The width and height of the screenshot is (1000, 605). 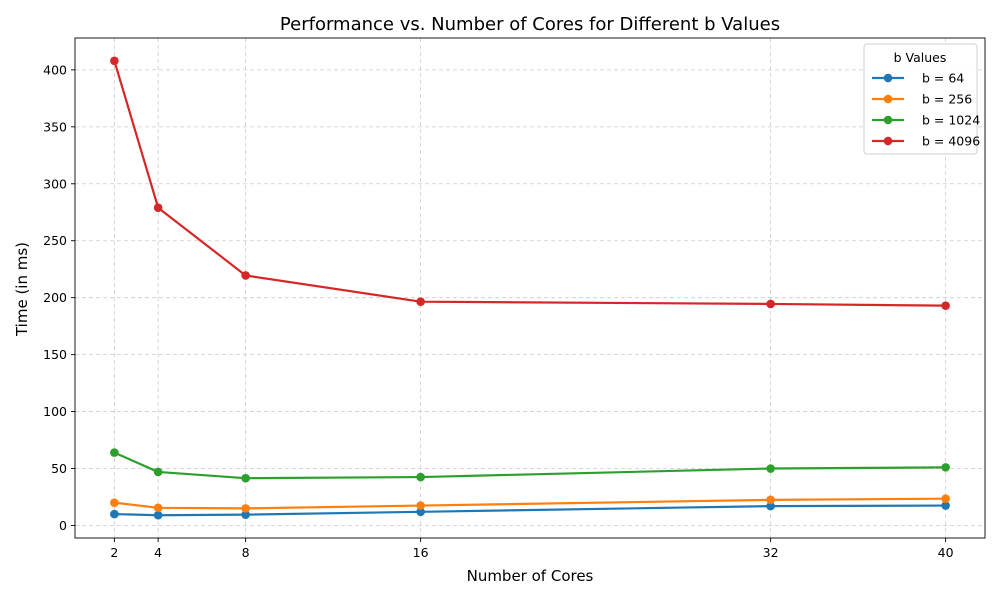 What do you see at coordinates (771, 552) in the screenshot?
I see `x-tick-label: 32` at bounding box center [771, 552].